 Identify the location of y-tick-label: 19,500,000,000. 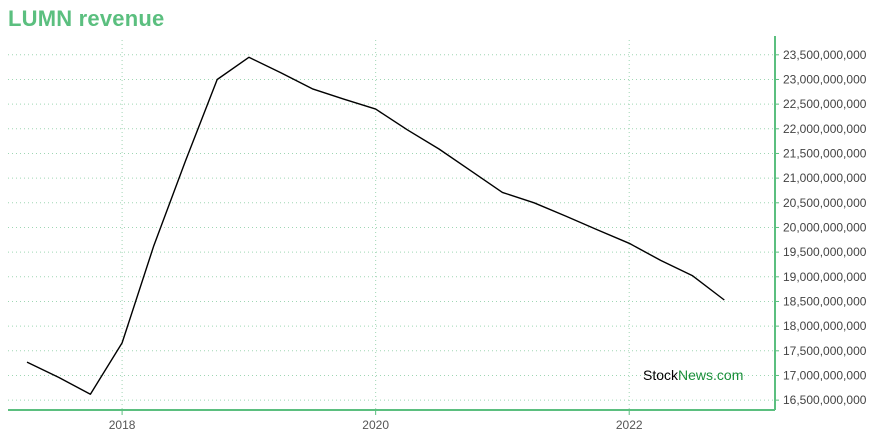
(825, 252).